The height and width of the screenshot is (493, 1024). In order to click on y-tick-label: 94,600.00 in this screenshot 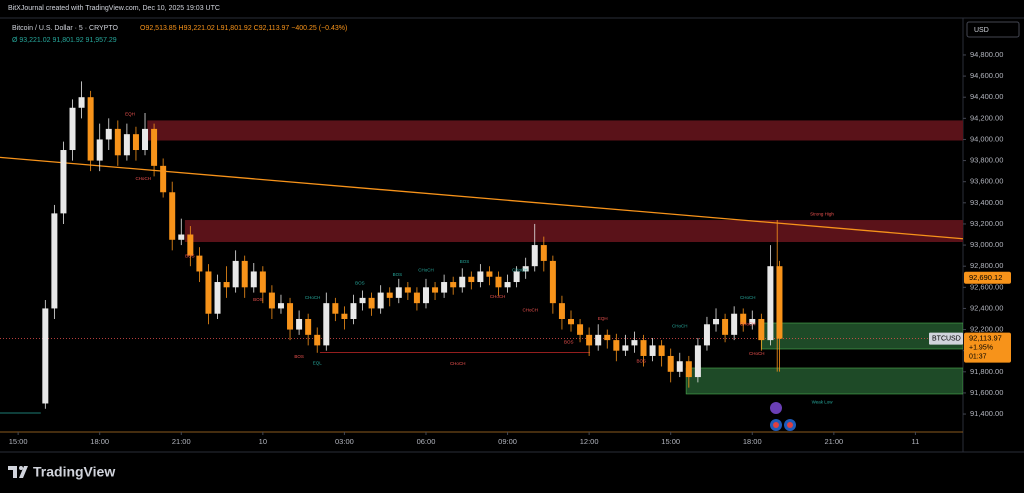, I will do `click(986, 75)`.